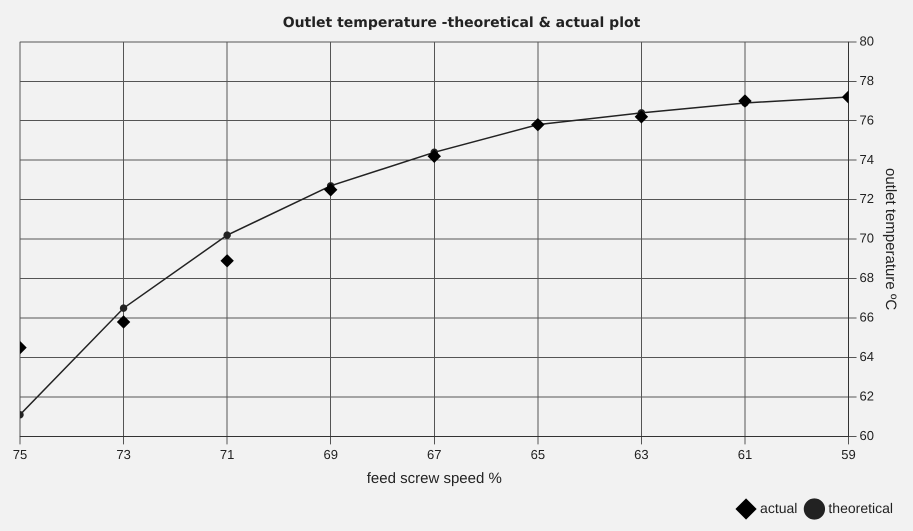 The width and height of the screenshot is (913, 531). I want to click on y-tick-label: 74, so click(867, 159).